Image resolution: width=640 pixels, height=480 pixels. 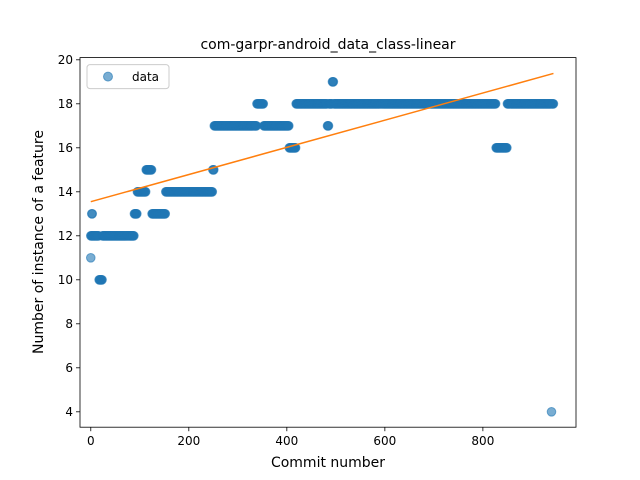 What do you see at coordinates (65, 104) in the screenshot?
I see `y-tick-label: 18` at bounding box center [65, 104].